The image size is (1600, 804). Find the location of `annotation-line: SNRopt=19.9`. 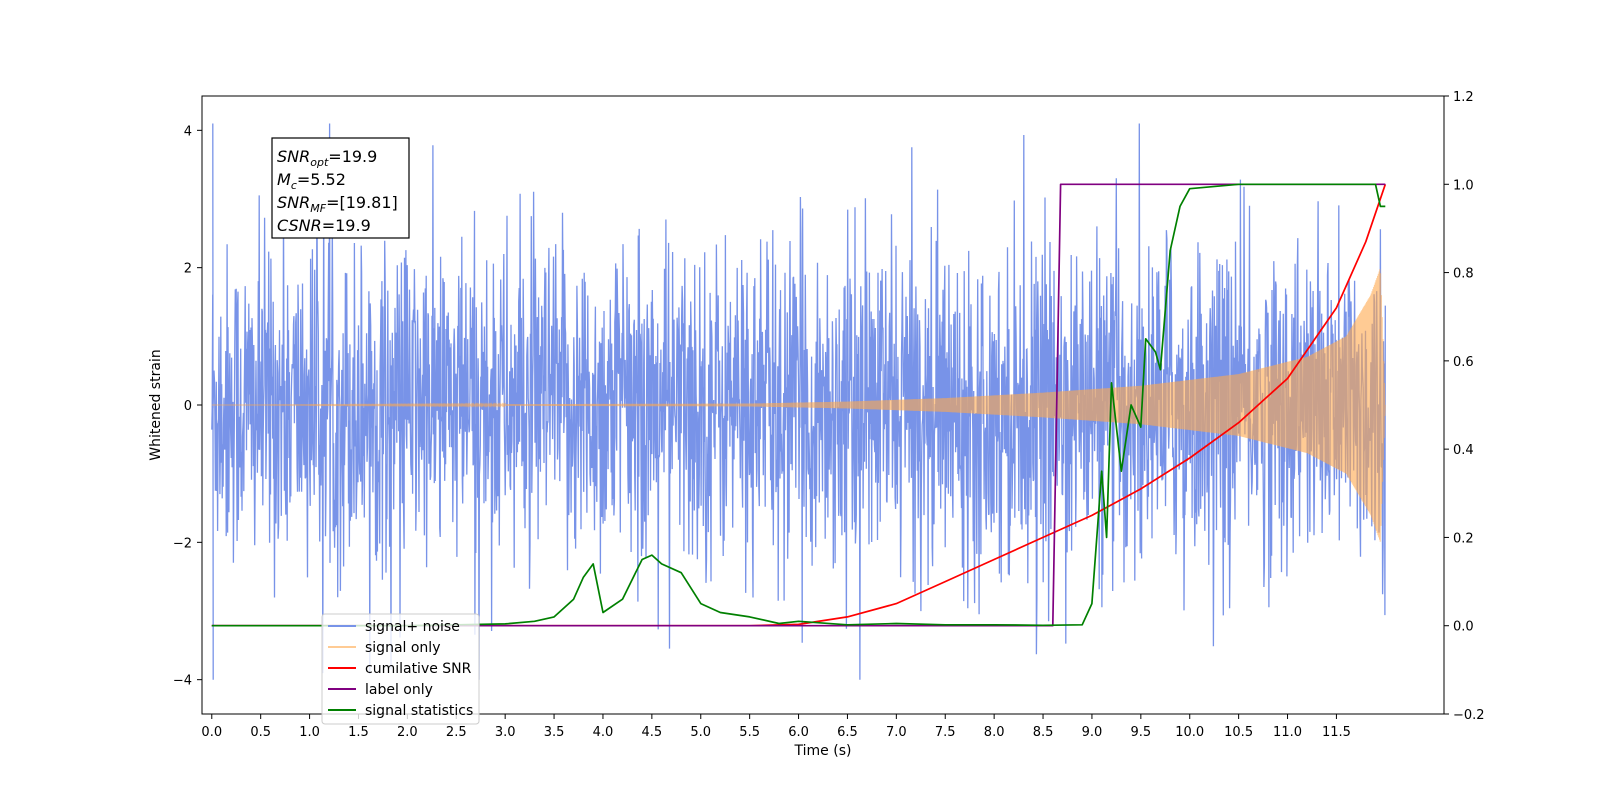

annotation-line: SNRopt=19.9 is located at coordinates (327, 158).